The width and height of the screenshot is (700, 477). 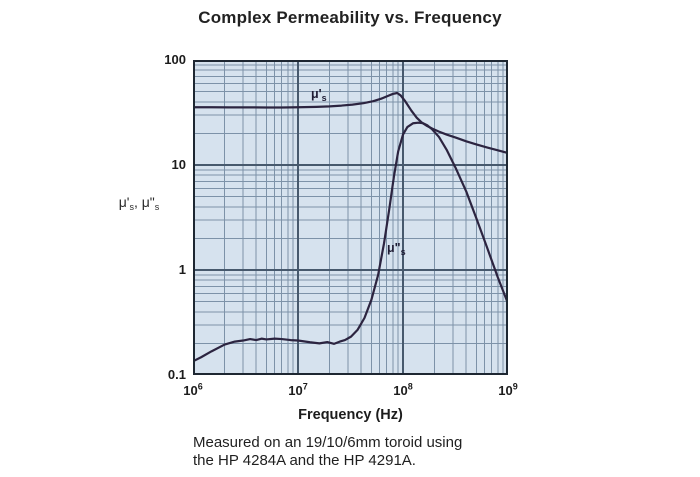 I want to click on caption-line-2: the HP 4284A and the HP 4291A., so click(x=304, y=460).